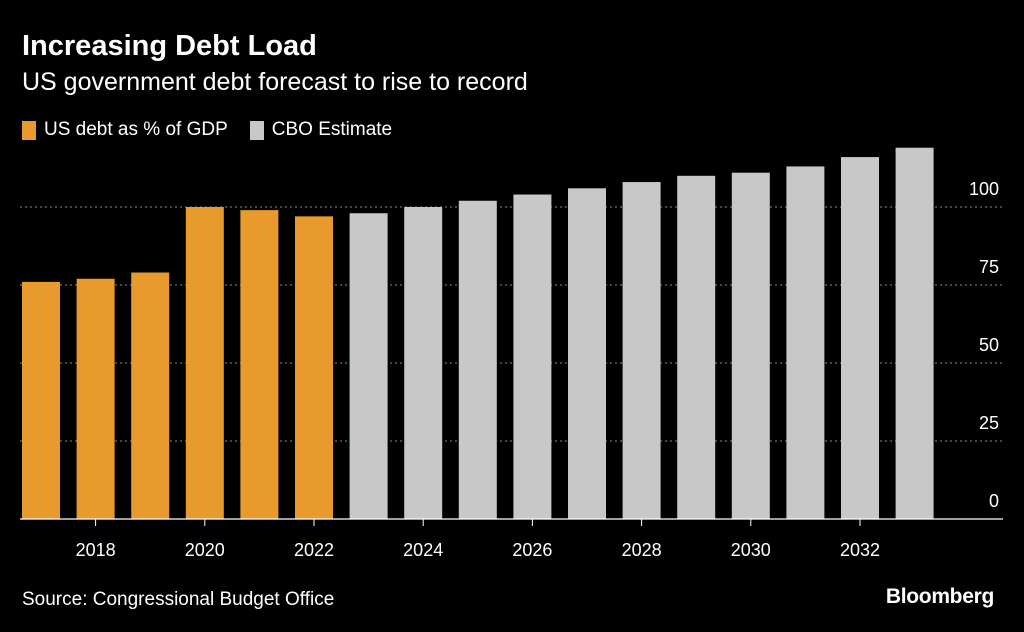 The height and width of the screenshot is (632, 1024). I want to click on bar-cbo-estimate-2025, so click(477, 359).